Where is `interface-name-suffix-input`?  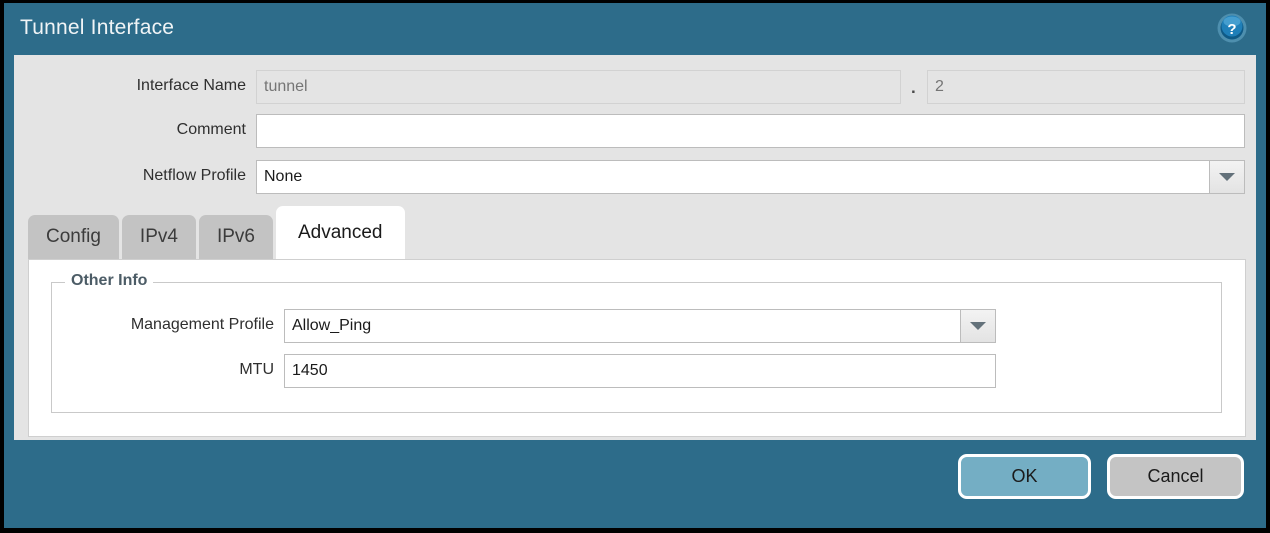 interface-name-suffix-input is located at coordinates (1086, 87).